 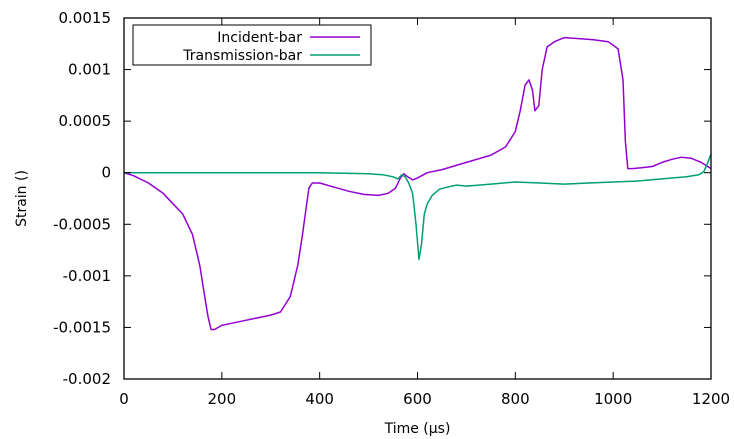 I want to click on y-tick-label: -0.002, so click(x=87, y=379).